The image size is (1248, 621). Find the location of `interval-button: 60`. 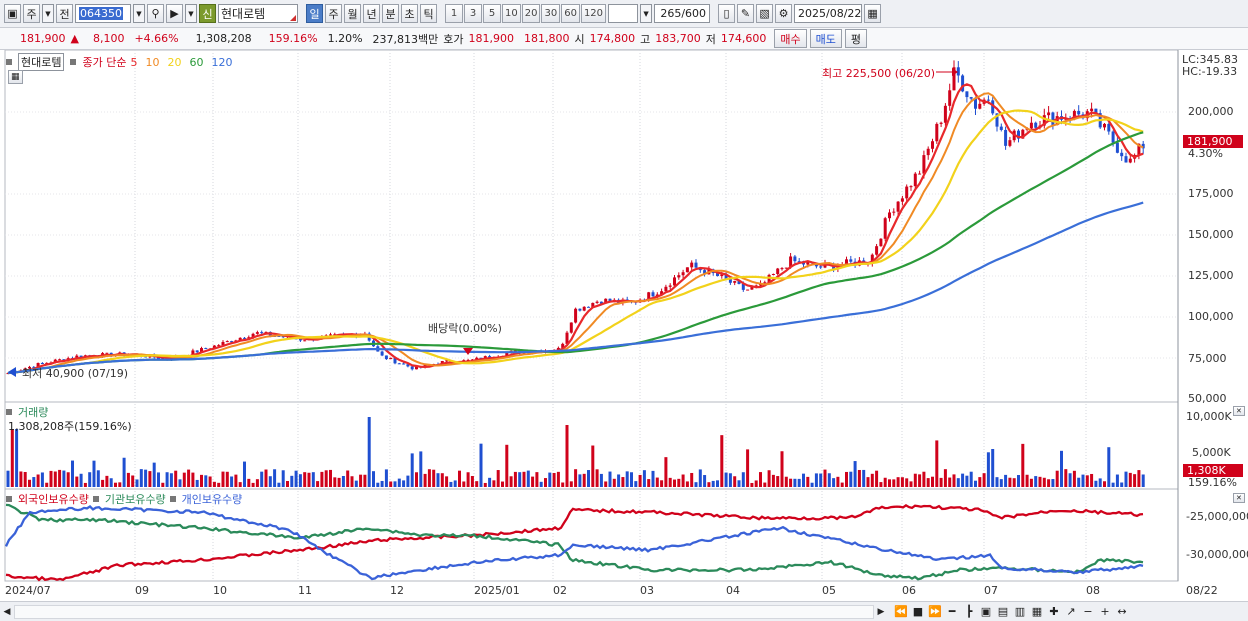

interval-button: 60 is located at coordinates (570, 13).